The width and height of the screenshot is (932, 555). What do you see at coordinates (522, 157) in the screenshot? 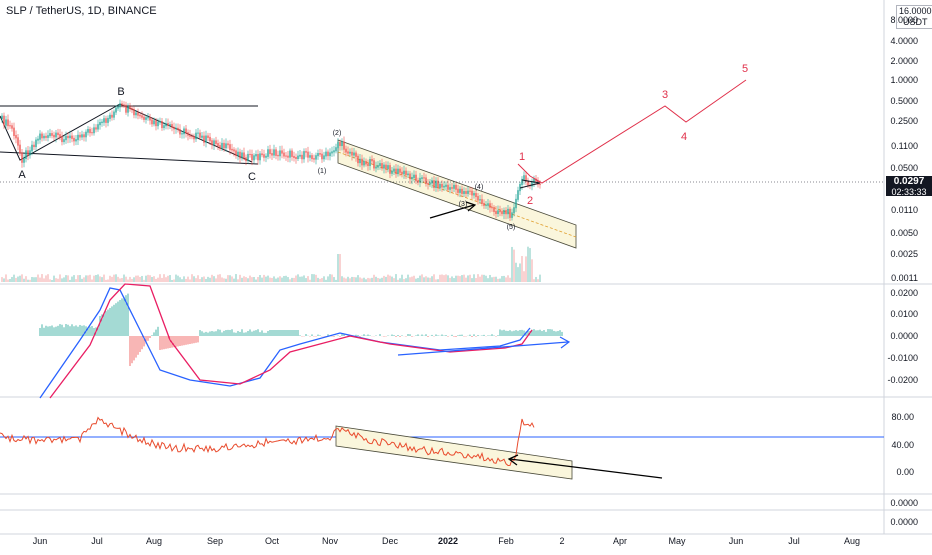
I see `wave-label-big: 1` at bounding box center [522, 157].